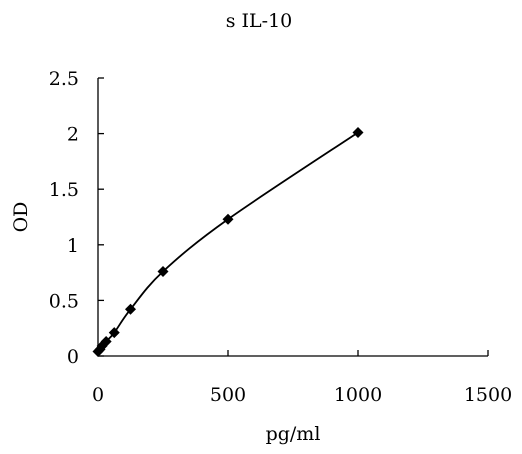 The width and height of the screenshot is (522, 454). What do you see at coordinates (98, 395) in the screenshot?
I see `x-tick-label: 0` at bounding box center [98, 395].